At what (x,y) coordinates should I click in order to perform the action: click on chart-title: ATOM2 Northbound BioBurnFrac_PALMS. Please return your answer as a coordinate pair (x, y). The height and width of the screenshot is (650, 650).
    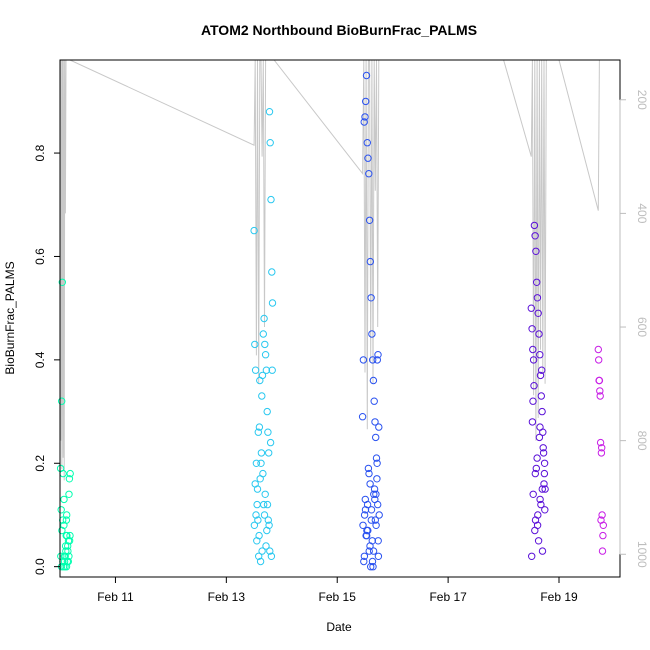
    Looking at the image, I should click on (339, 30).